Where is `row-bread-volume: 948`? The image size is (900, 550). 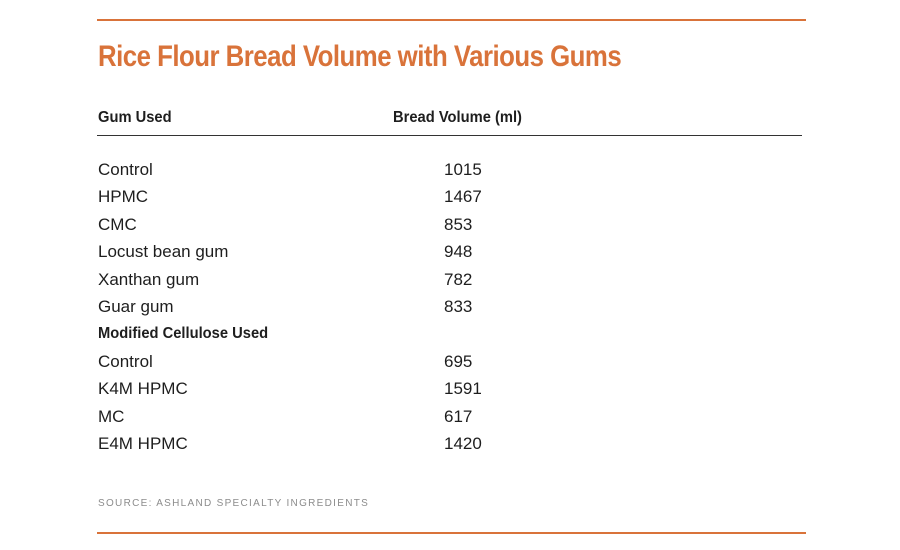 row-bread-volume: 948 is located at coordinates (458, 252).